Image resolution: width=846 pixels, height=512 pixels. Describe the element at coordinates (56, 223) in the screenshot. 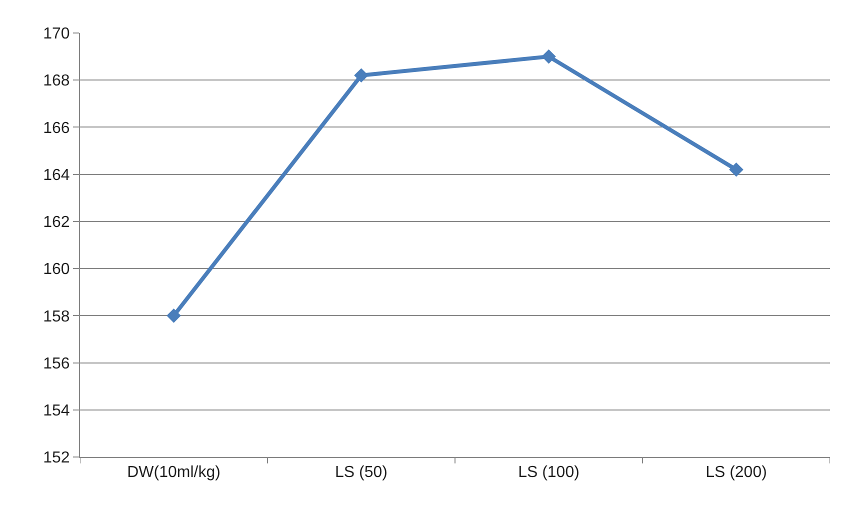

I see `y-tick-label: 162` at that location.